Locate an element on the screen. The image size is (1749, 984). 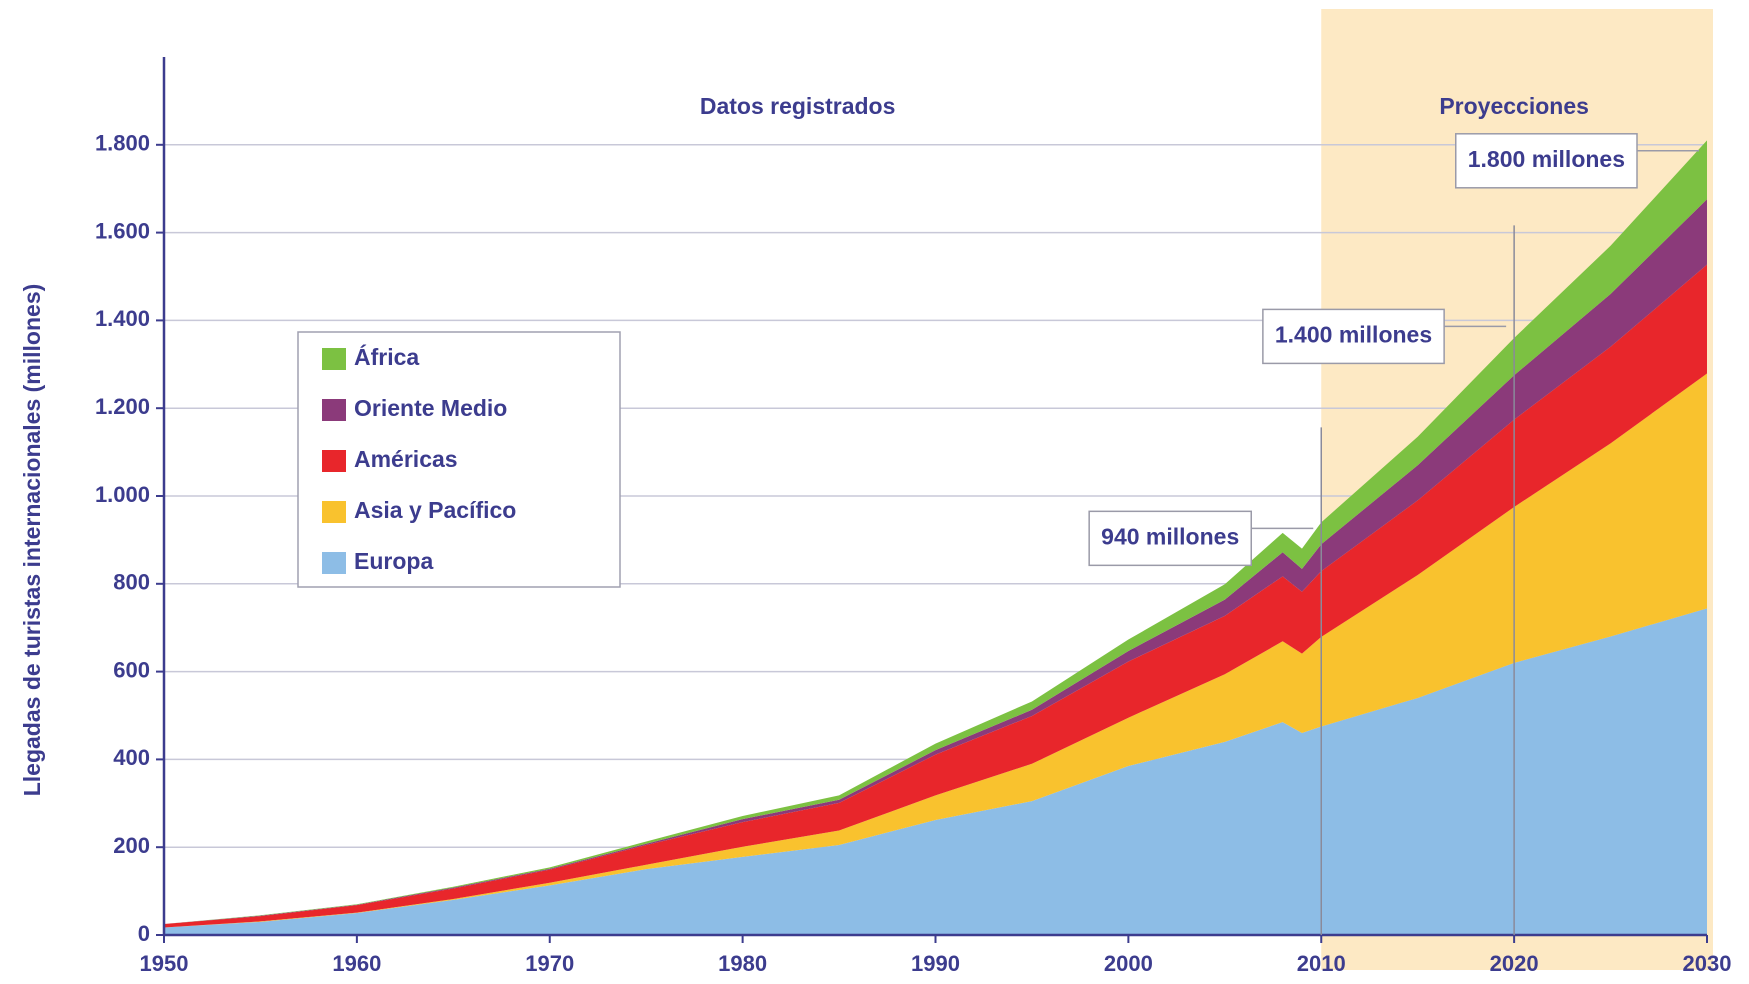
x-tick-label: 2010 is located at coordinates (1321, 963).